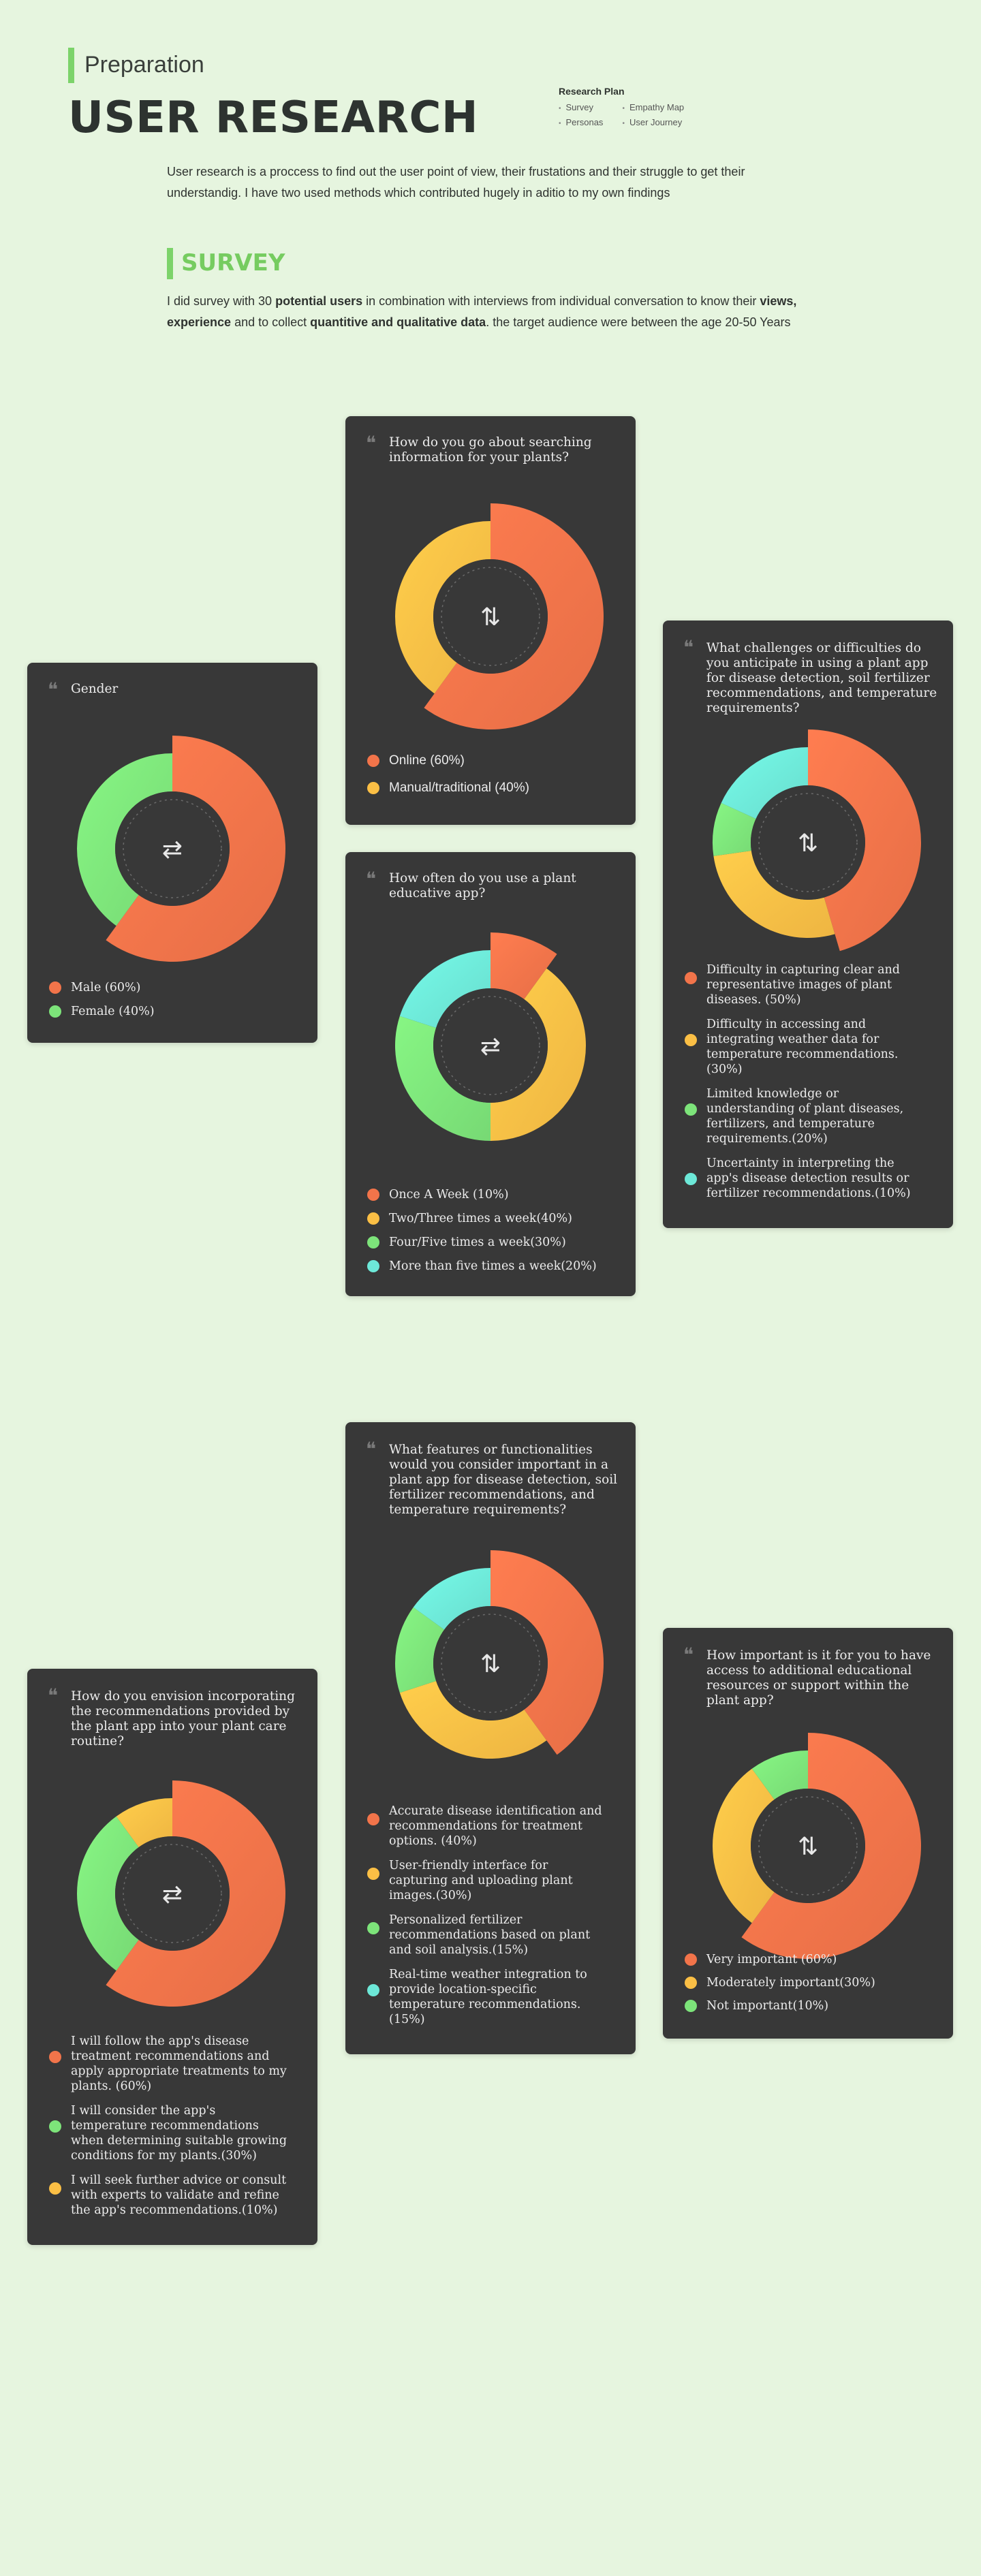  Describe the element at coordinates (102, 999) in the screenshot. I see `chart-legend: Male (60%) Female (40%)` at that location.